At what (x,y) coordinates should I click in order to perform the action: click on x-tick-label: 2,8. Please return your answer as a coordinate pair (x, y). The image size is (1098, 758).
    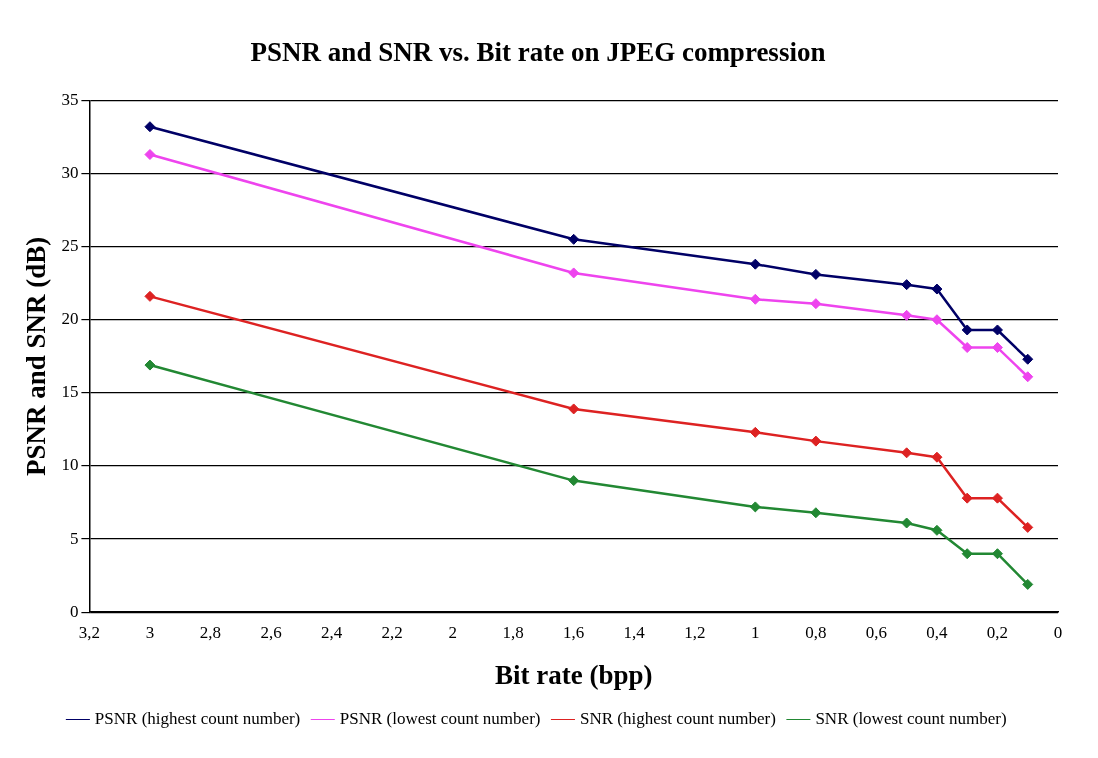
    Looking at the image, I should click on (210, 632).